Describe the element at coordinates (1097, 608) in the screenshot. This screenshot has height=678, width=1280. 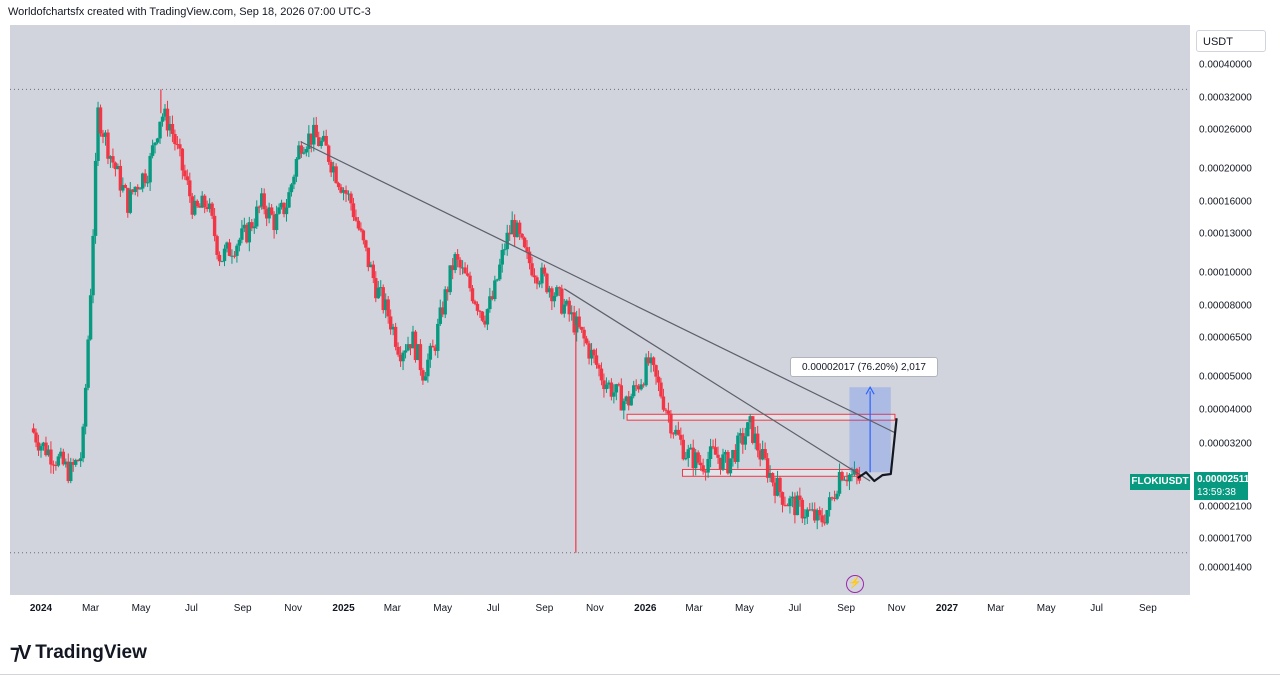
I see `time-tick-label: Jul` at that location.